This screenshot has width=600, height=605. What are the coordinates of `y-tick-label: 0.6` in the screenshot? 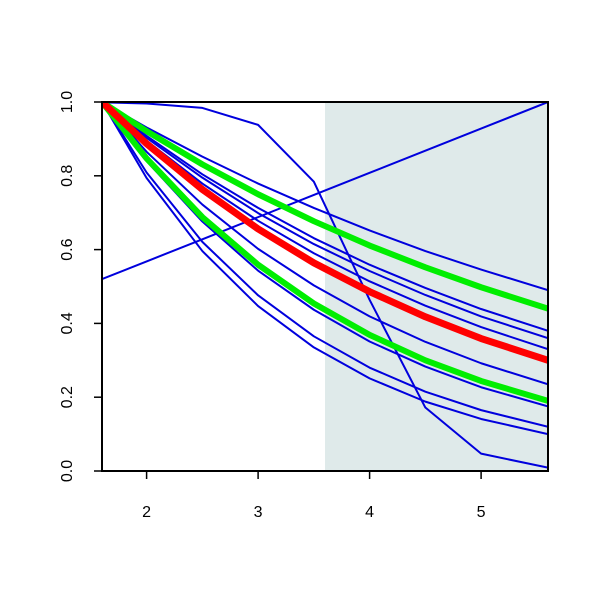 It's located at (67, 249).